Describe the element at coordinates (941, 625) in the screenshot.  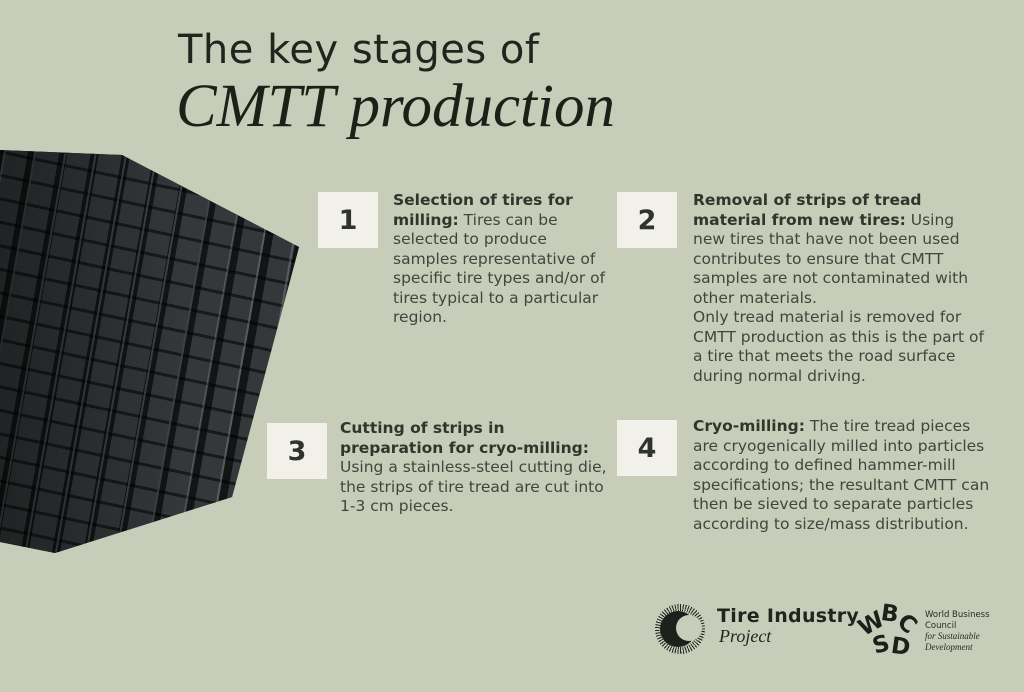
I see `wbcsd-line2: Council` at that location.